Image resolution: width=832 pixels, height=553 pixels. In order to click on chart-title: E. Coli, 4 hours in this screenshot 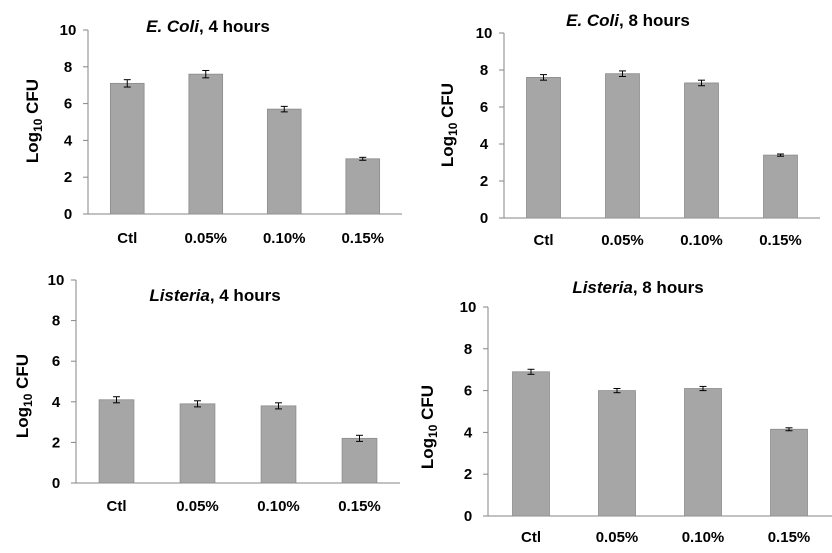, I will do `click(208, 26)`.